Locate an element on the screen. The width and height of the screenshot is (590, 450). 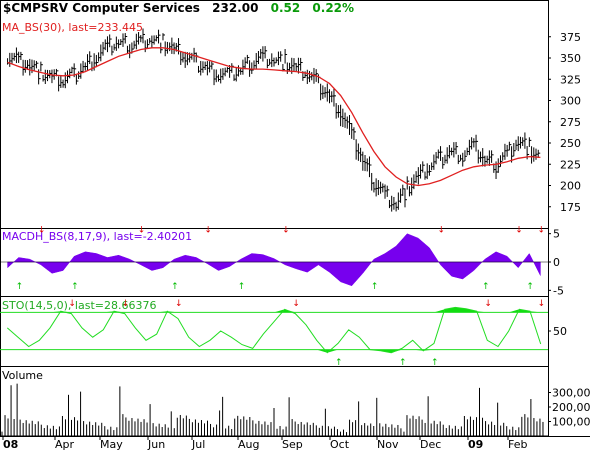
price-tick-label: 350 is located at coordinates (570, 58).